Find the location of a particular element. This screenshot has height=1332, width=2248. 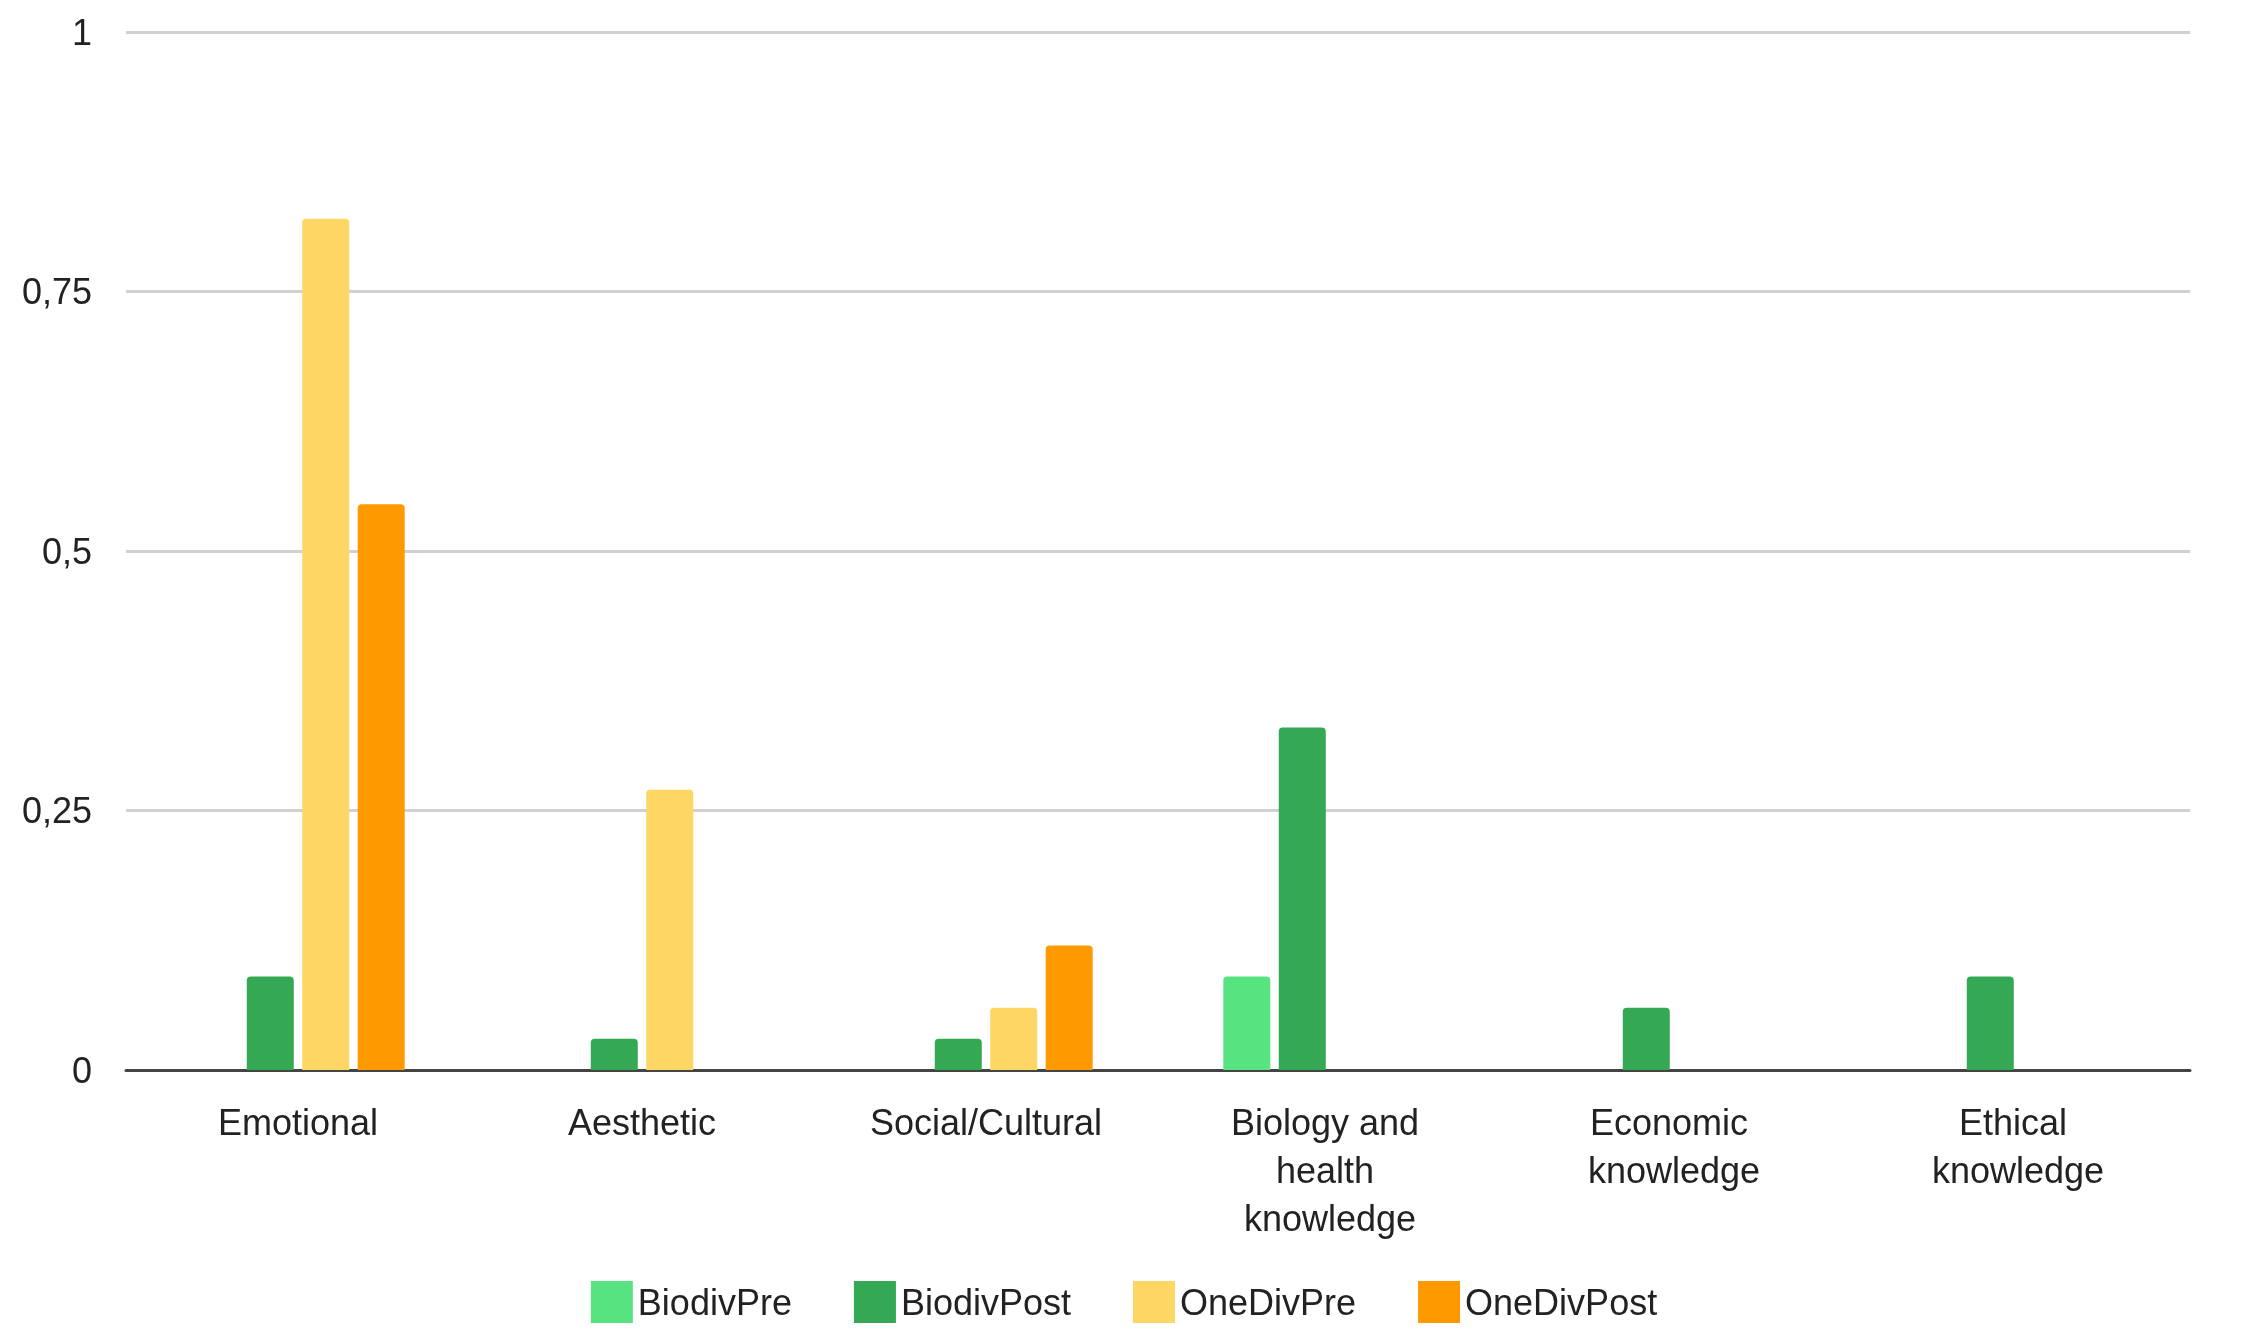

legend-label: BiodivPre is located at coordinates (714, 1302).